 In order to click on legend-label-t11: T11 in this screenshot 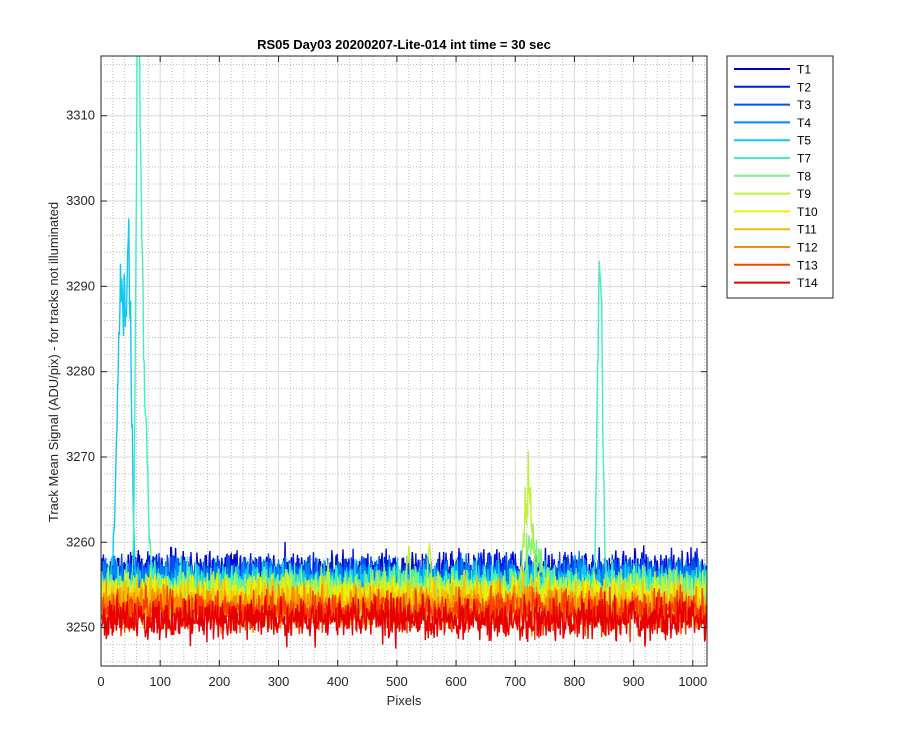, I will do `click(807, 230)`.